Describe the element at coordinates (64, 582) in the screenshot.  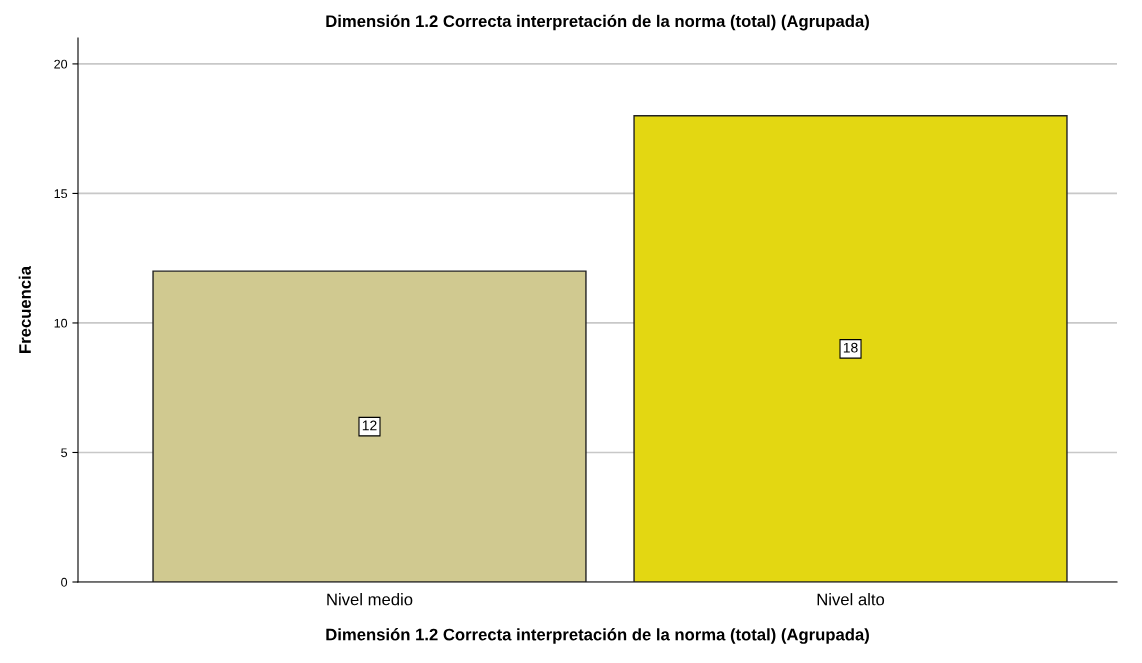
I see `y-tick-label: 0` at that location.